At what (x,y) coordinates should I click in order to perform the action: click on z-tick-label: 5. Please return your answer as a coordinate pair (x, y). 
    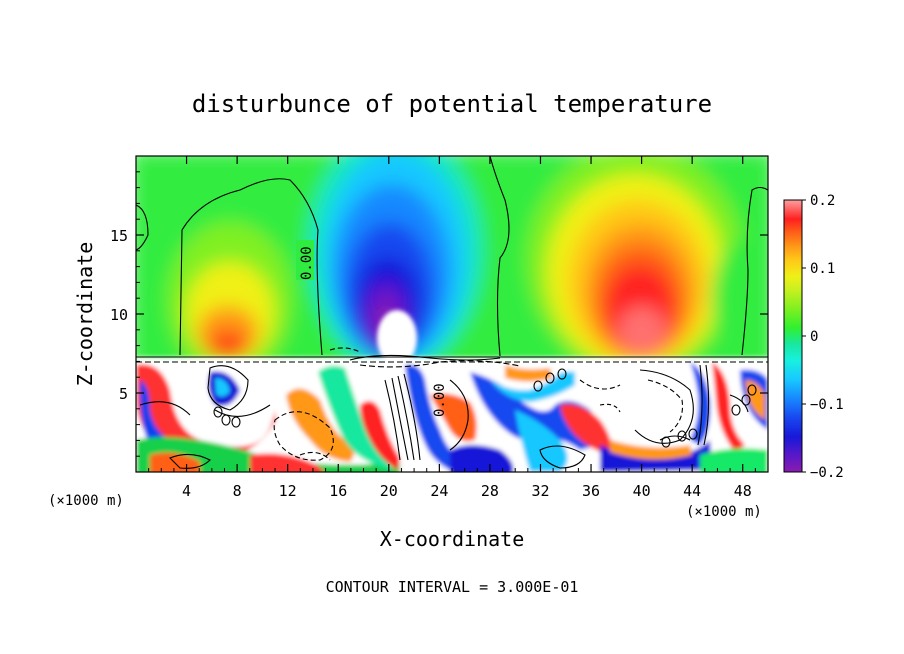
    Looking at the image, I should click on (123, 394).